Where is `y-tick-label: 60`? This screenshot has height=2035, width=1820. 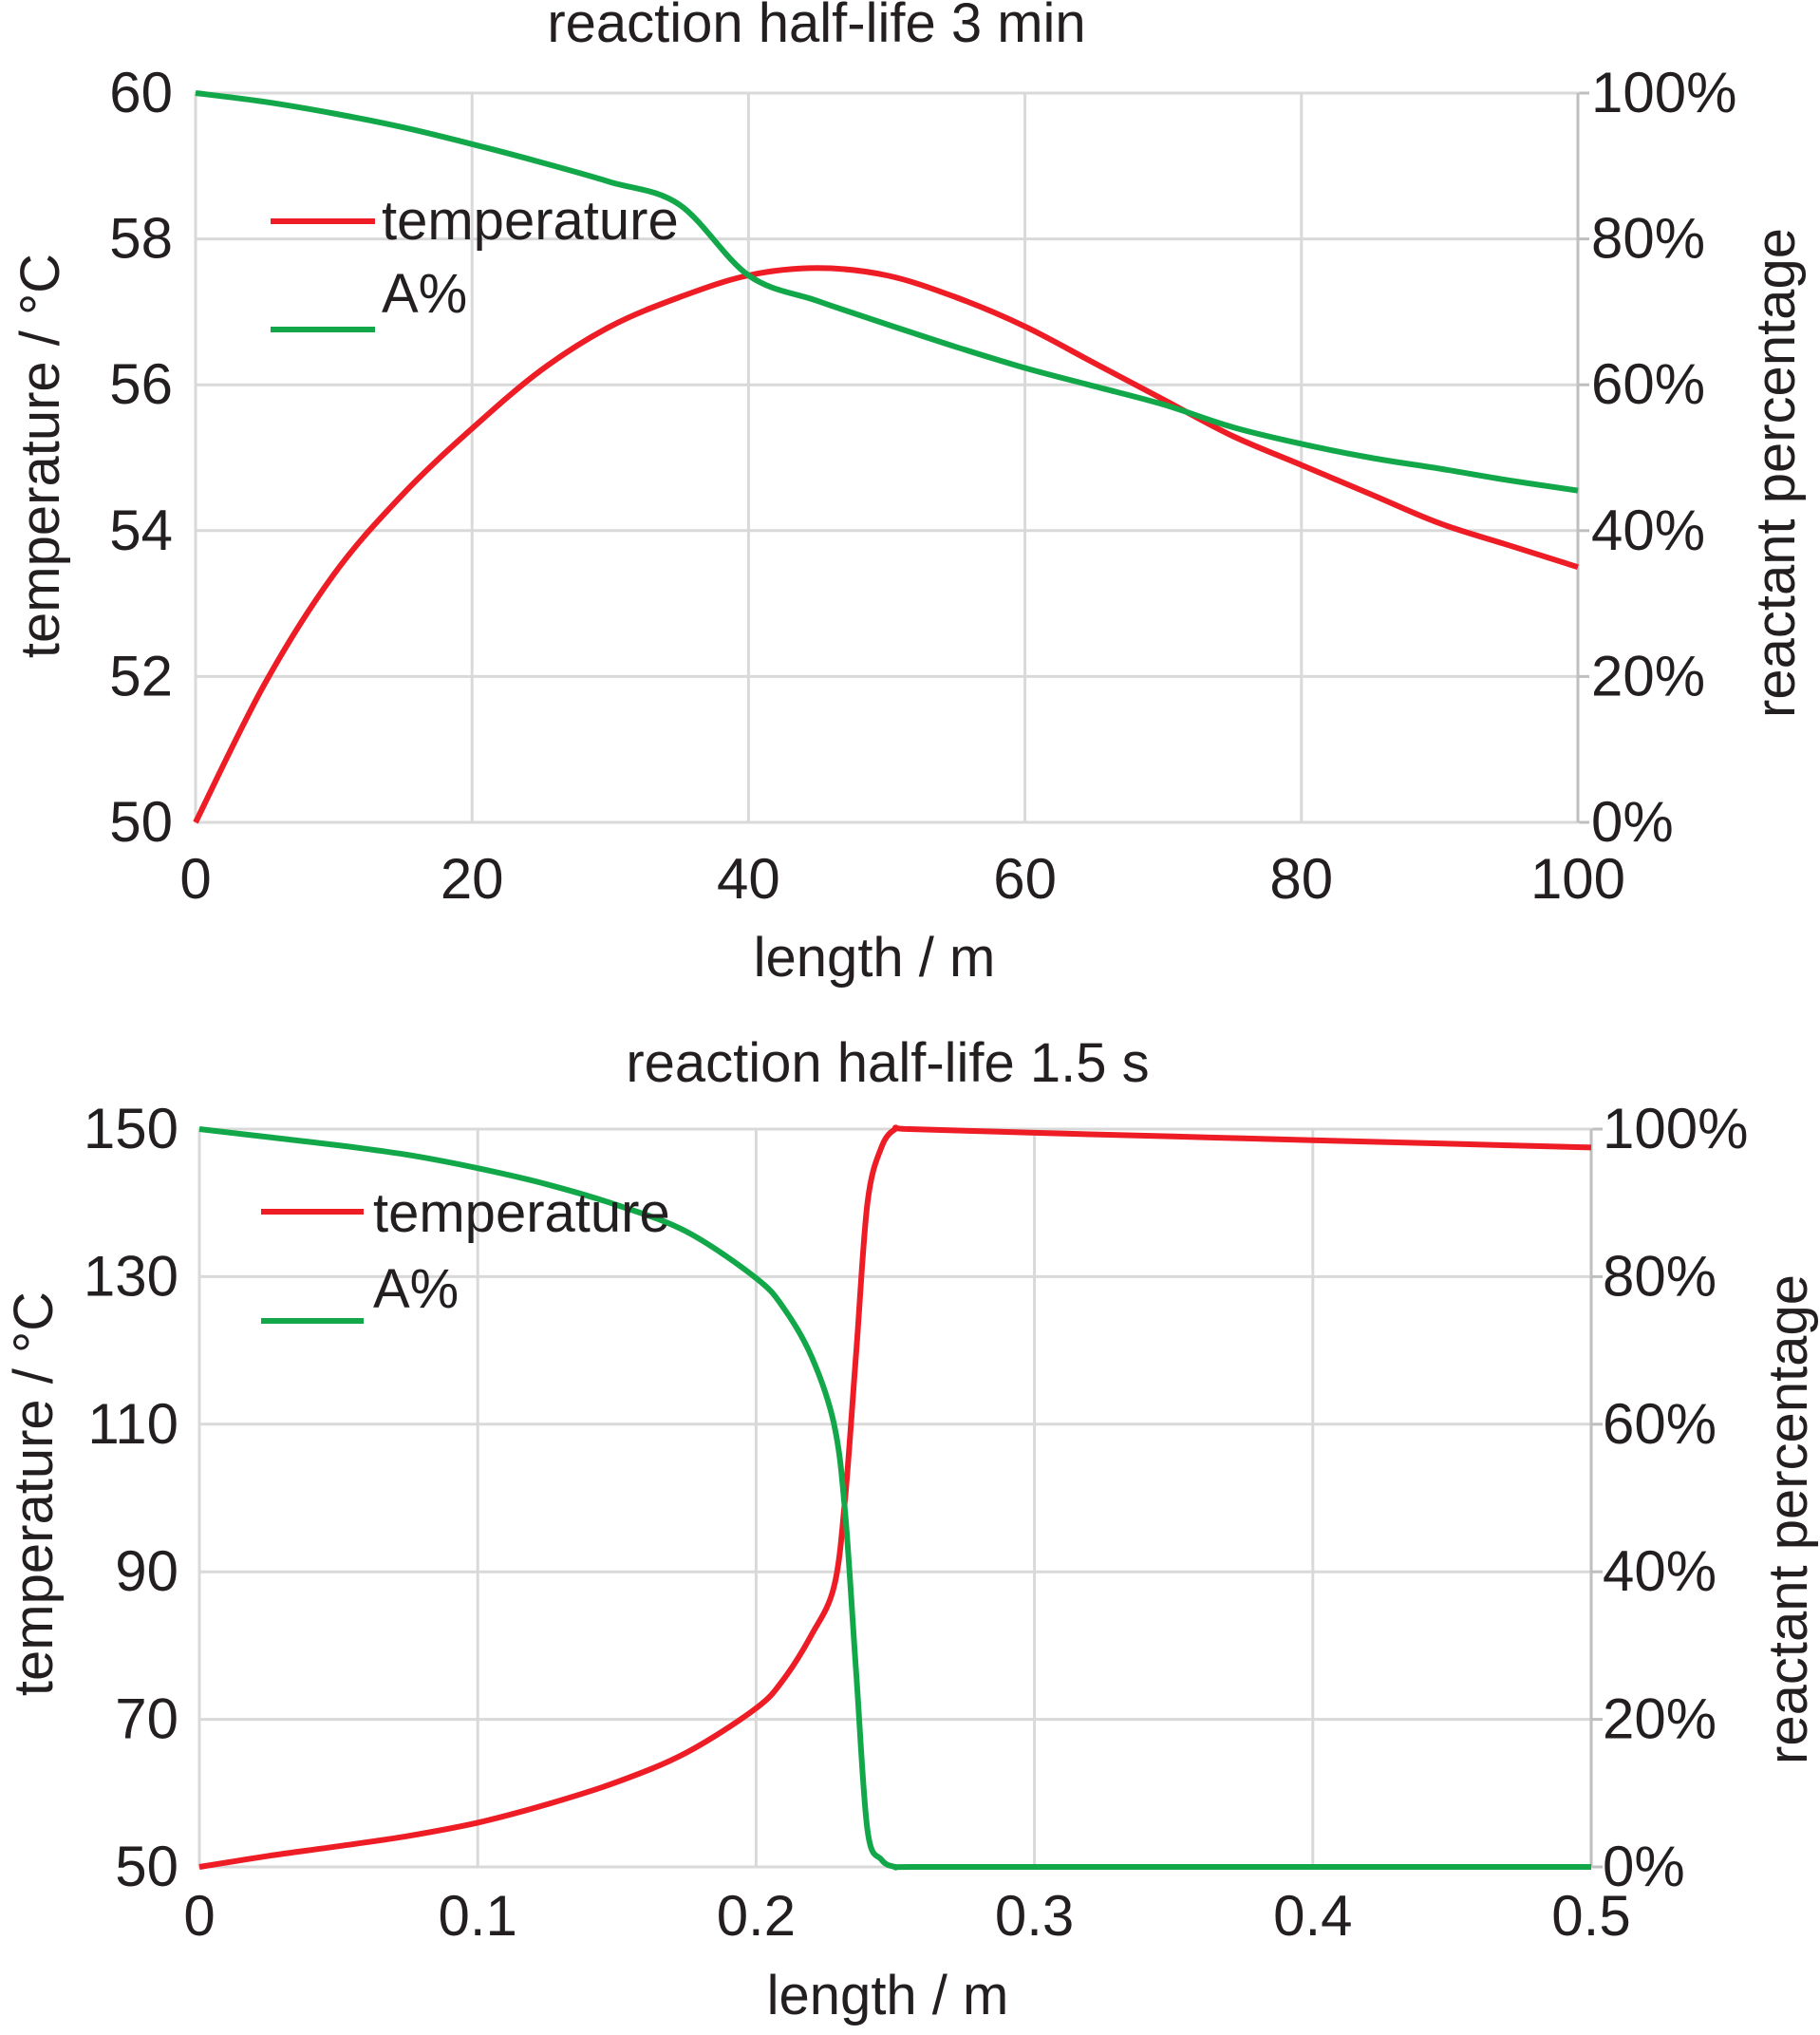 y-tick-label: 60 is located at coordinates (141, 93).